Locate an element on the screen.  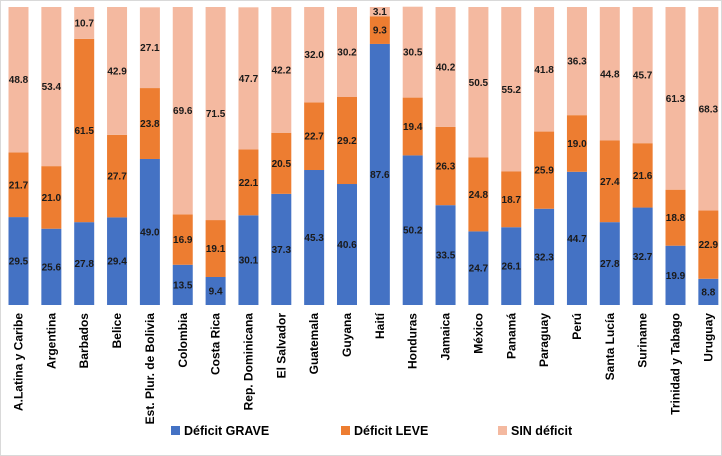
legend-item-sin-deficit: SIN déficit is located at coordinates (535, 431).